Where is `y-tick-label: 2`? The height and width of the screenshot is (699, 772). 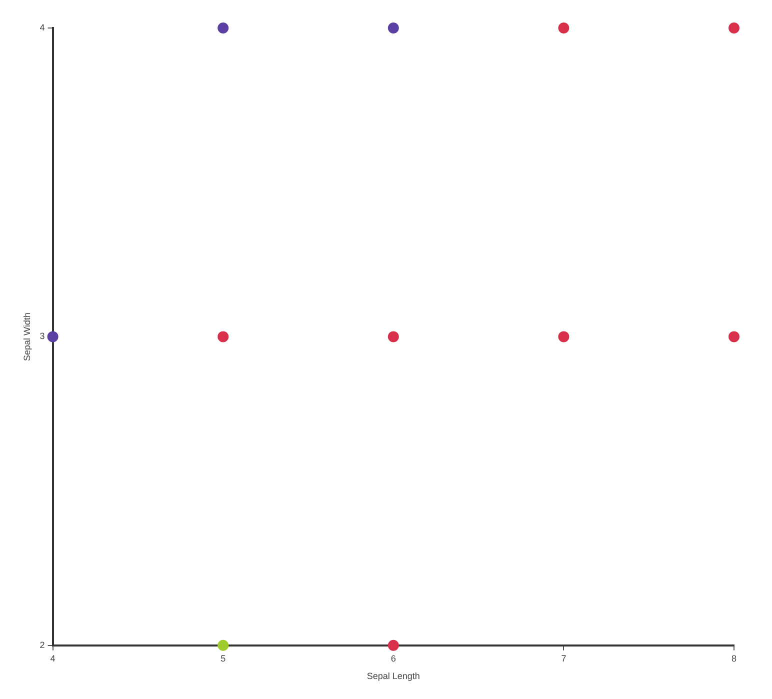 y-tick-label: 2 is located at coordinates (42, 645).